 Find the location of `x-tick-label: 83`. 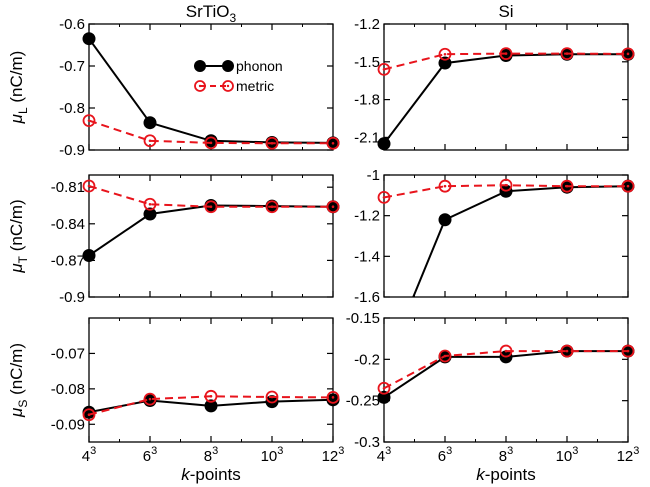

x-tick-label: 83 is located at coordinates (211, 455).